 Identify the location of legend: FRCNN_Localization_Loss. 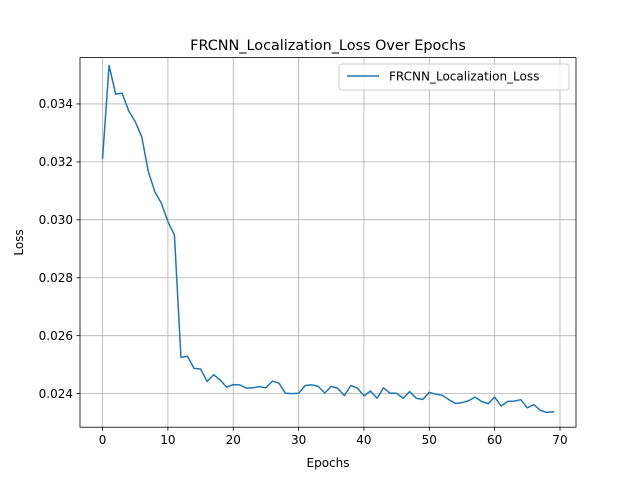
(454, 77).